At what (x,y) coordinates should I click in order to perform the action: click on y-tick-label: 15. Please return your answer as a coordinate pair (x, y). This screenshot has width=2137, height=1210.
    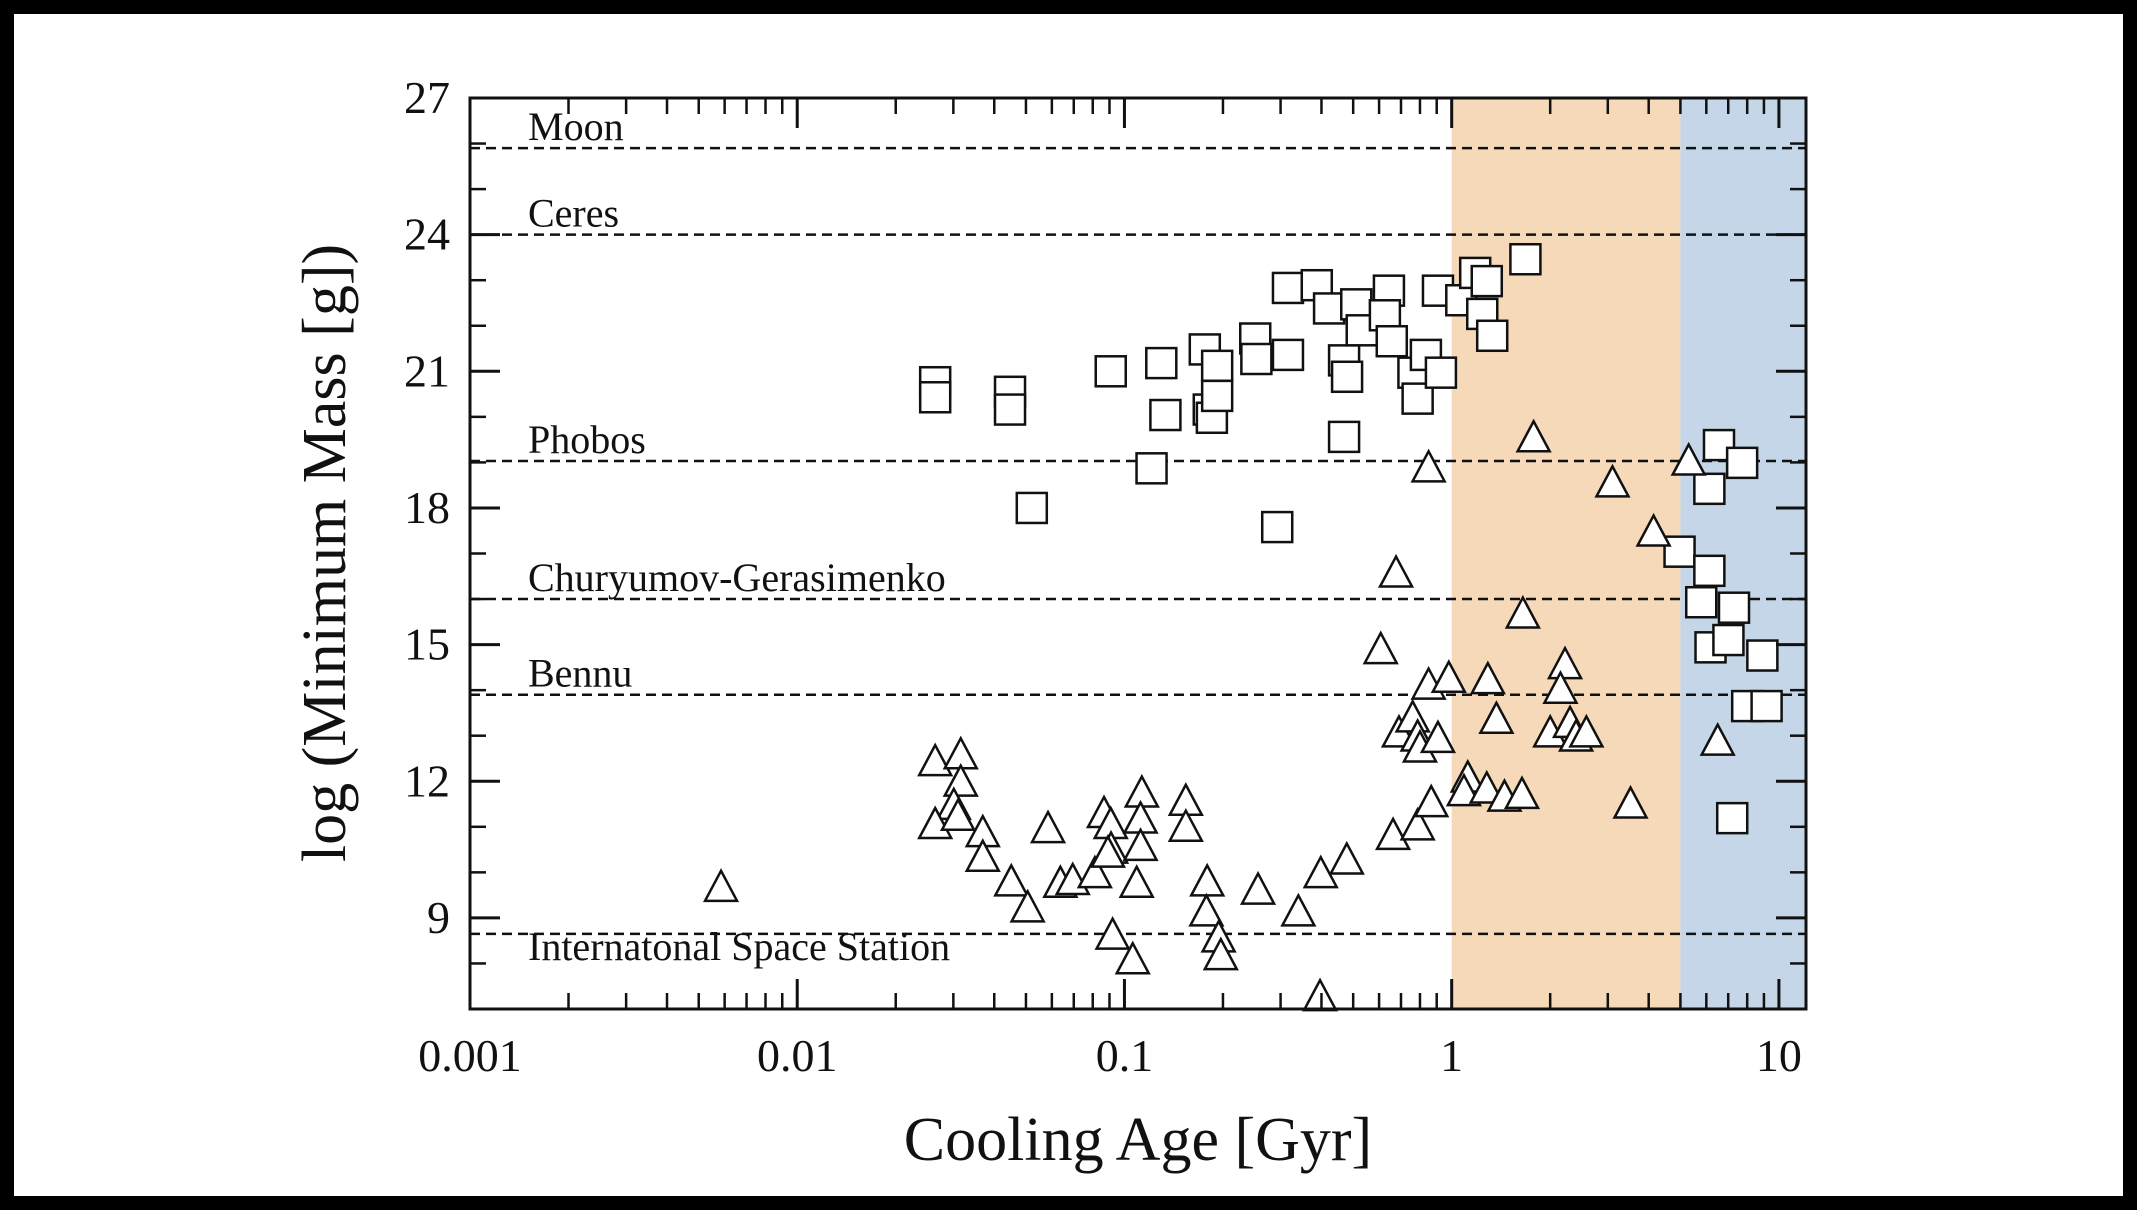
    Looking at the image, I should click on (427, 644).